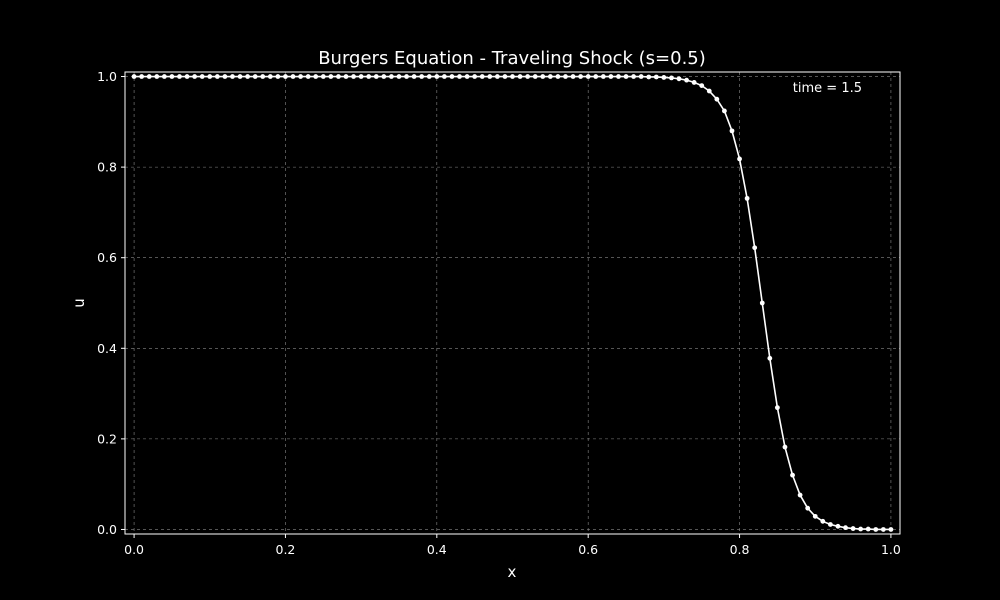 The width and height of the screenshot is (1000, 600). What do you see at coordinates (827, 88) in the screenshot?
I see `time-annotation: time = 1.5` at bounding box center [827, 88].